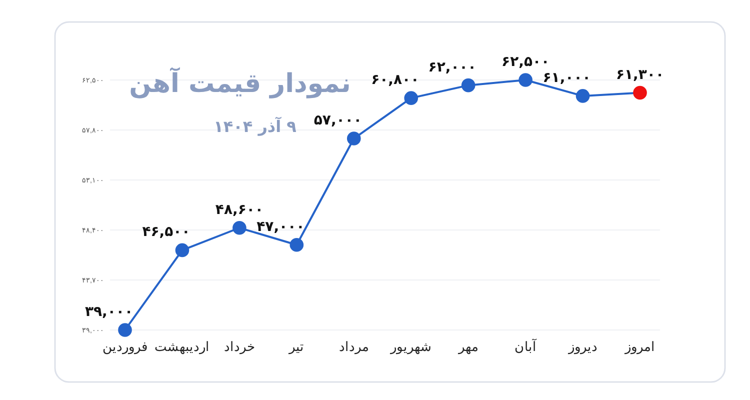 The height and width of the screenshot is (400, 750). I want to click on x-tick-label: مهر, so click(467, 347).